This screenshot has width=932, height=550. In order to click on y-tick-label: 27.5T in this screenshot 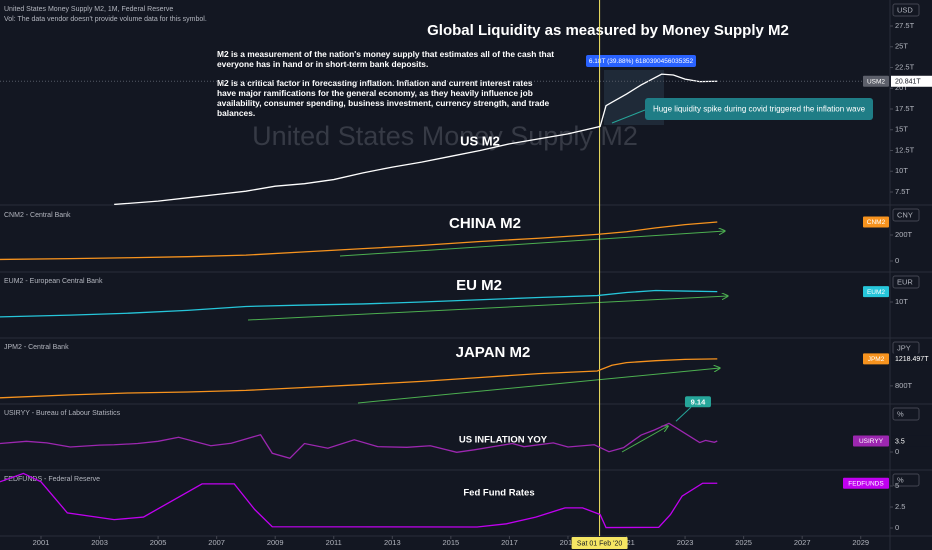, I will do `click(905, 25)`.